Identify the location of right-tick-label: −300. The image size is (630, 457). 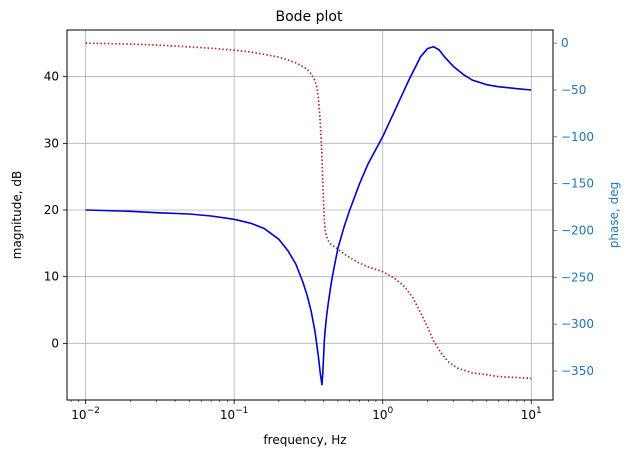
(577, 324).